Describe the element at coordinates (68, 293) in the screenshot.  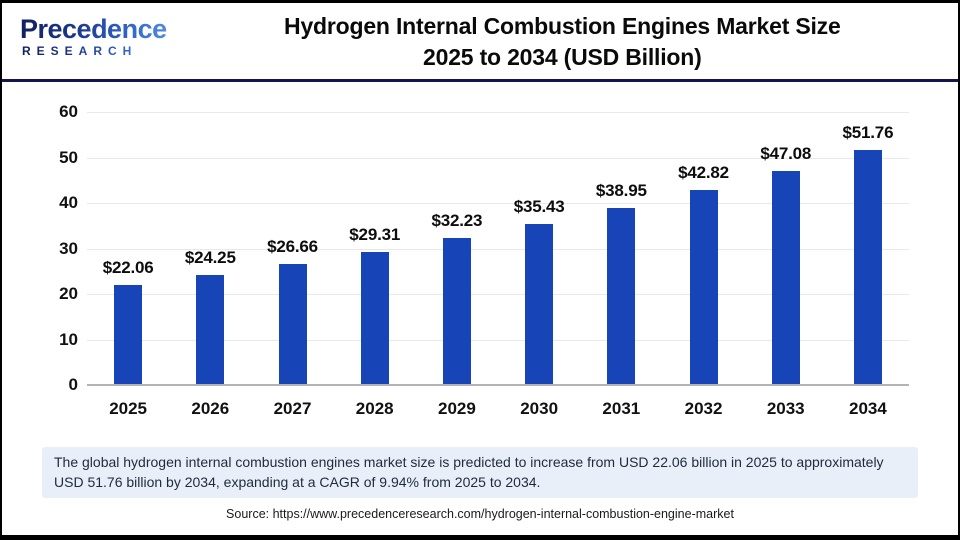
I see `y-tick-label-20: 20` at that location.